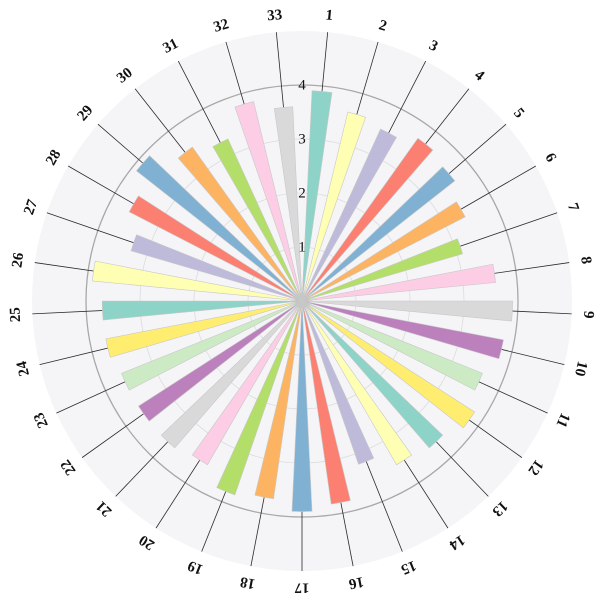 The height and width of the screenshot is (603, 604). I want to click on category-label-25: 25, so click(15, 315).